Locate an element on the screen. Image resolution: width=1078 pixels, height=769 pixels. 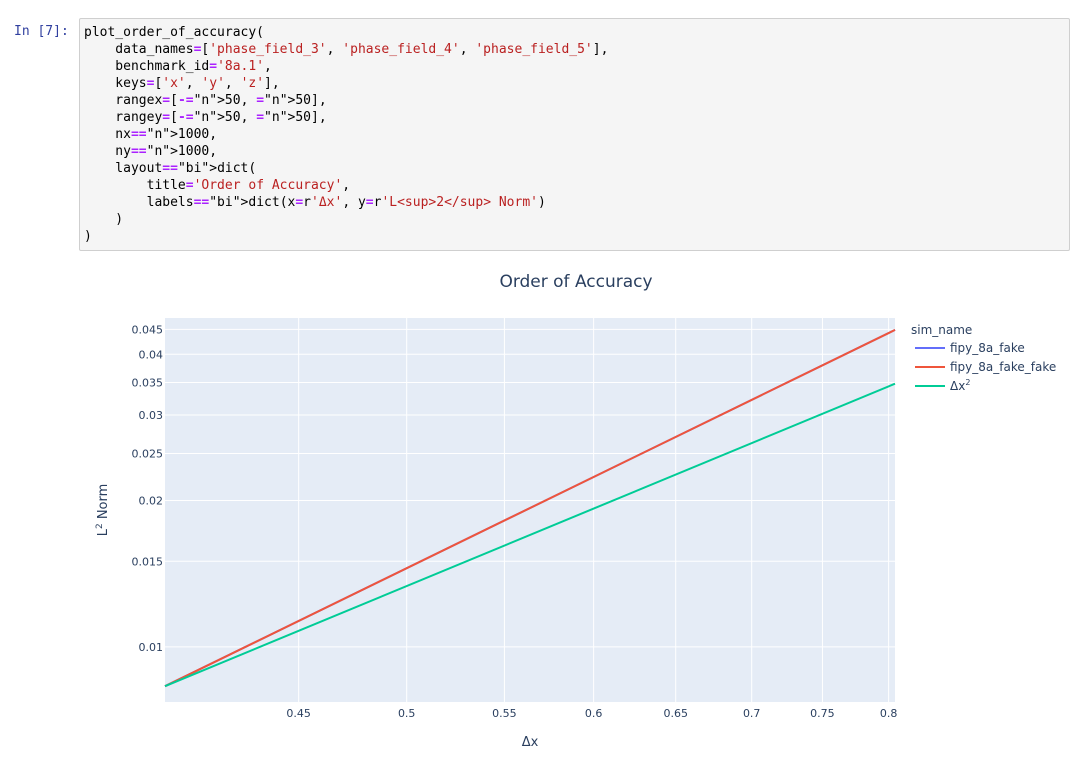
legend-title: sim_name is located at coordinates (941, 330).